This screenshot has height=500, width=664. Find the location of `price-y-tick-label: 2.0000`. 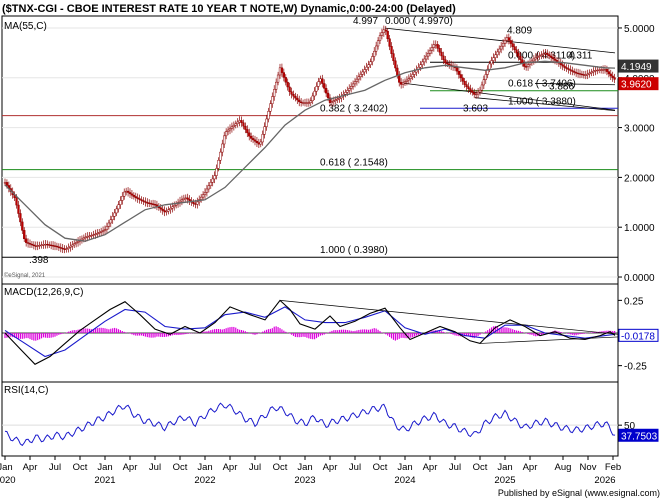

price-y-tick-label: 2.0000 is located at coordinates (639, 178).